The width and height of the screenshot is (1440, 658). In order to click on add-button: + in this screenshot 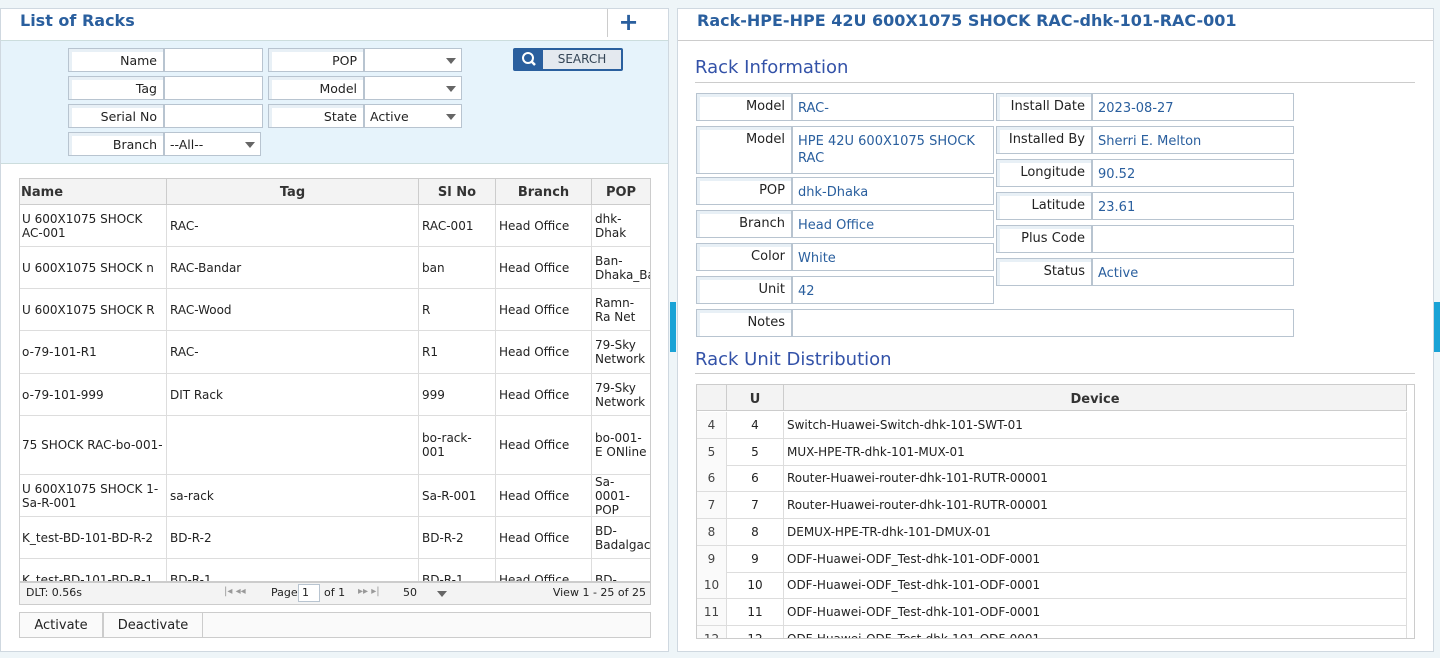, I will do `click(628, 23)`.